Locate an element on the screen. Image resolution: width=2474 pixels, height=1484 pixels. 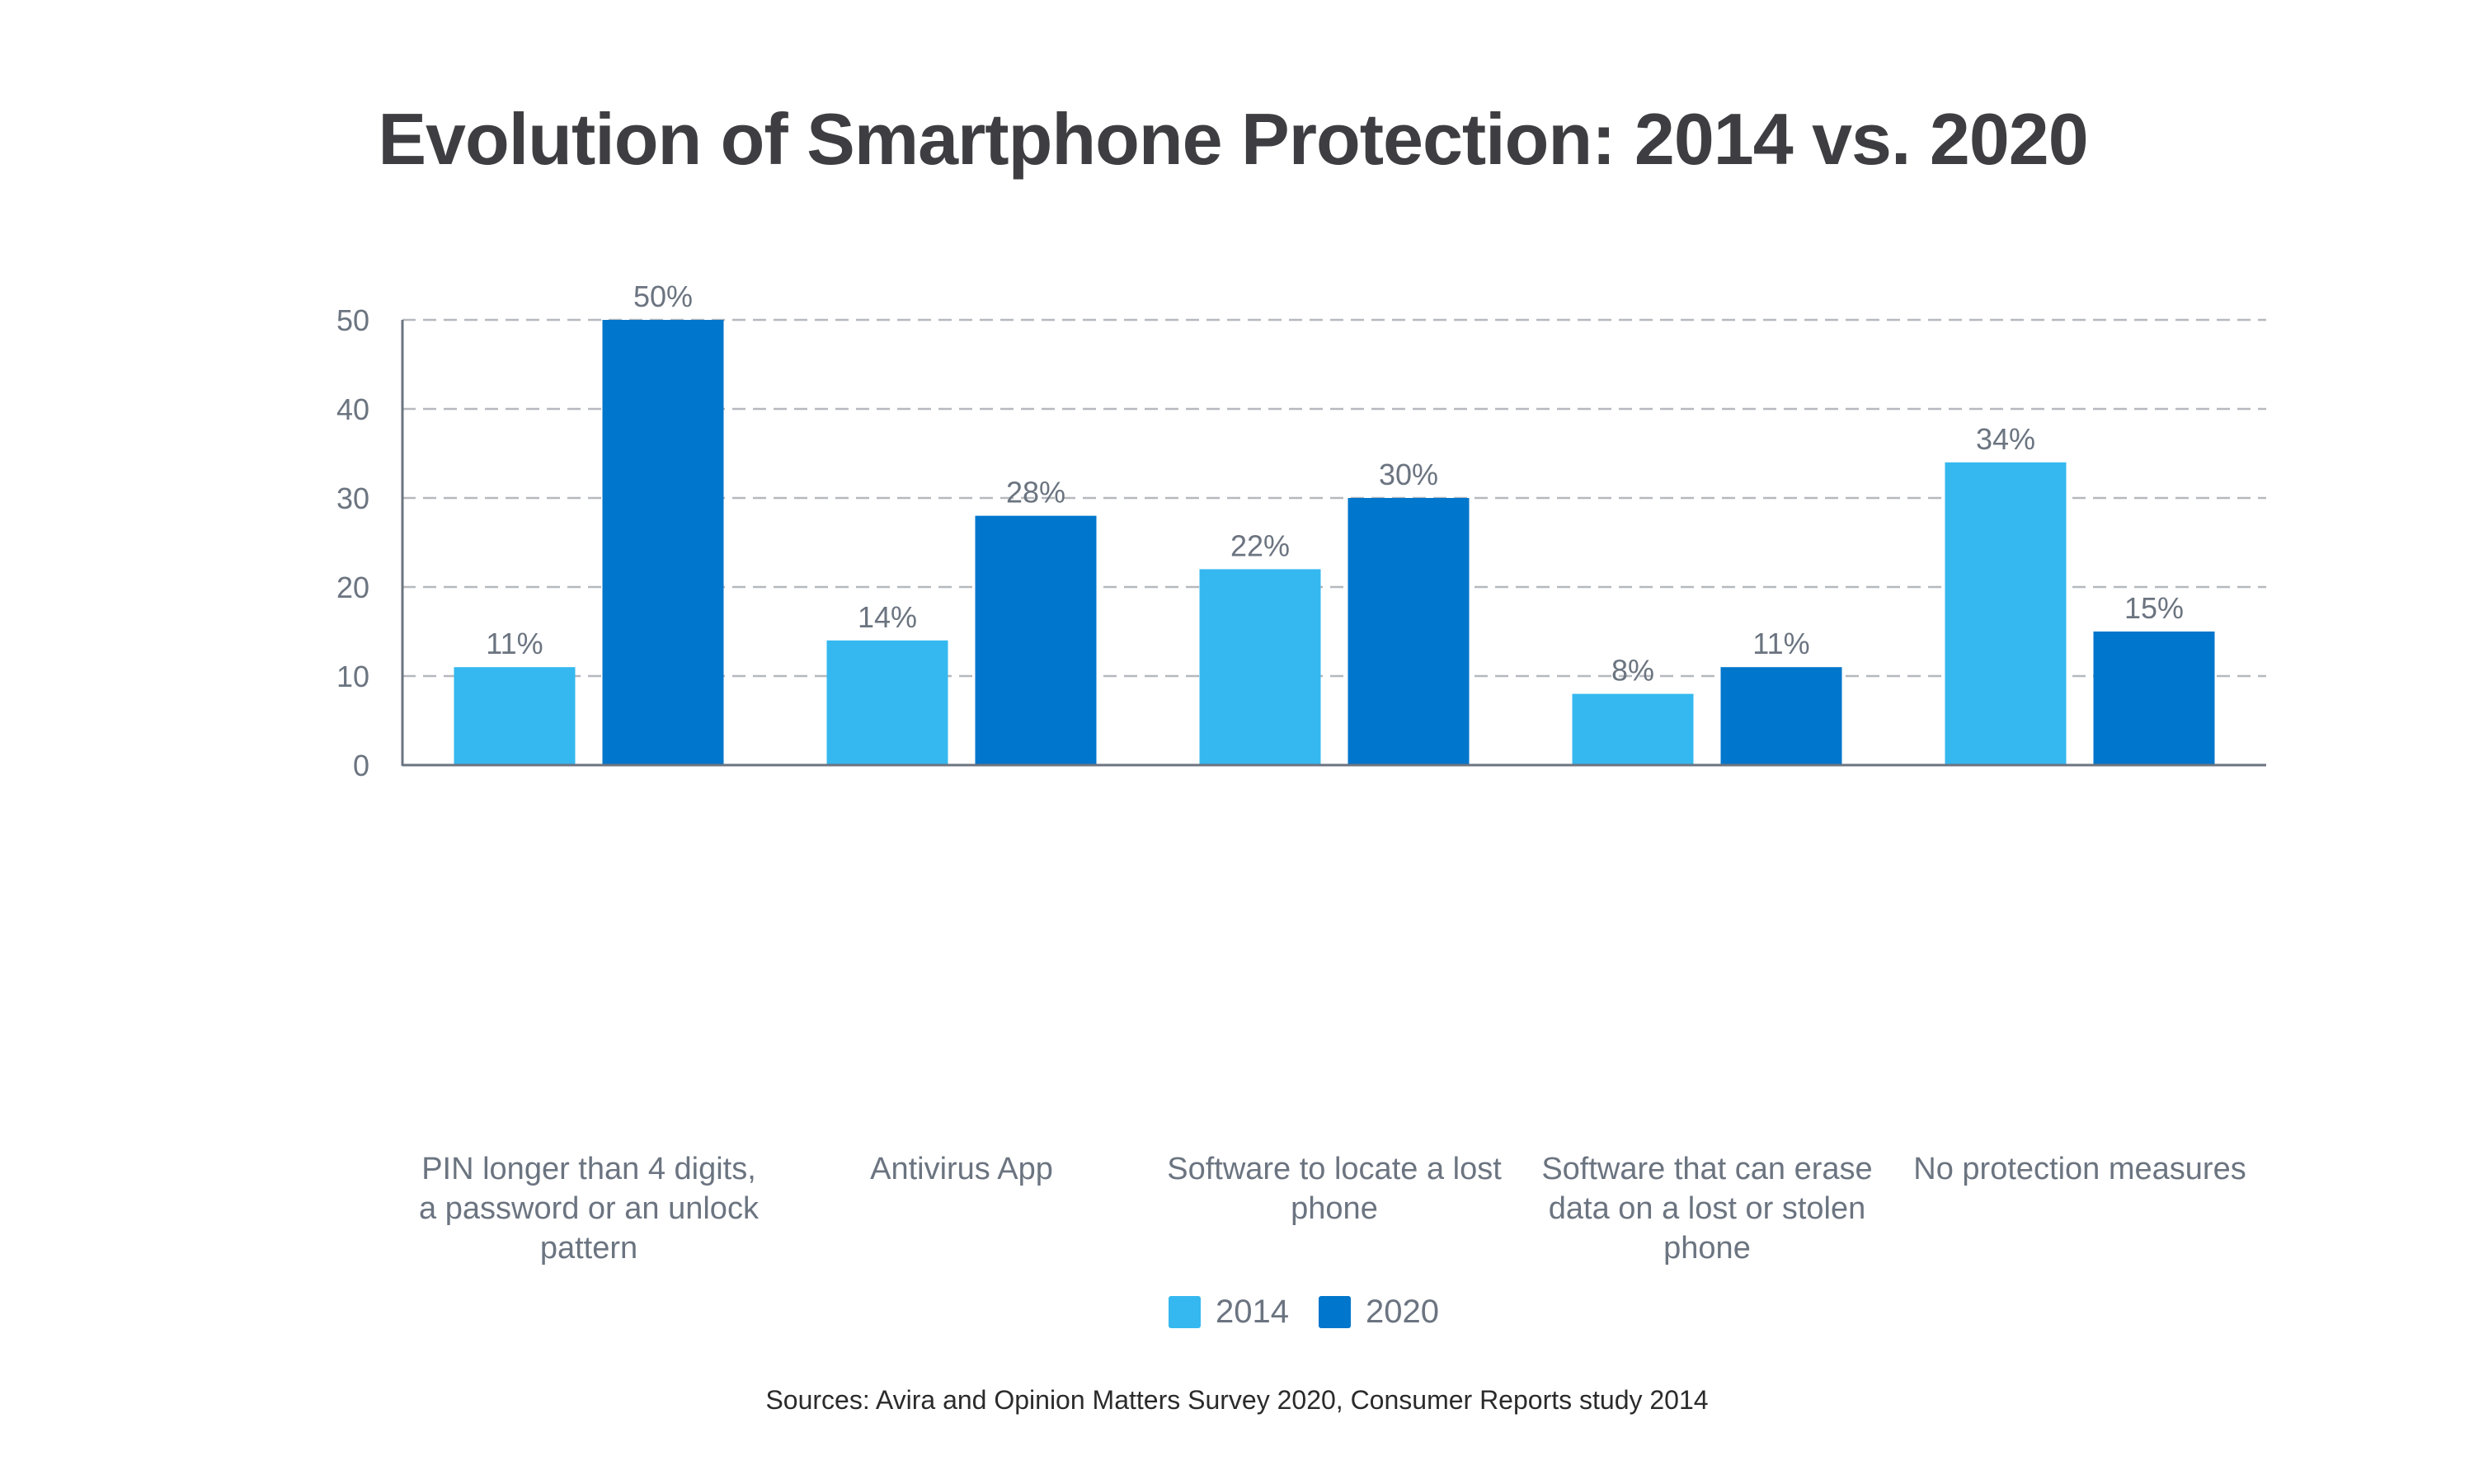
legend-label-2020: 2020 is located at coordinates (1402, 1312).